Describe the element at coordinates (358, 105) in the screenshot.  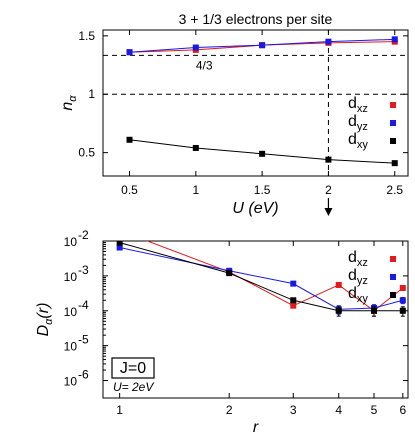
I see `top-legend-label-xz: dxz` at that location.